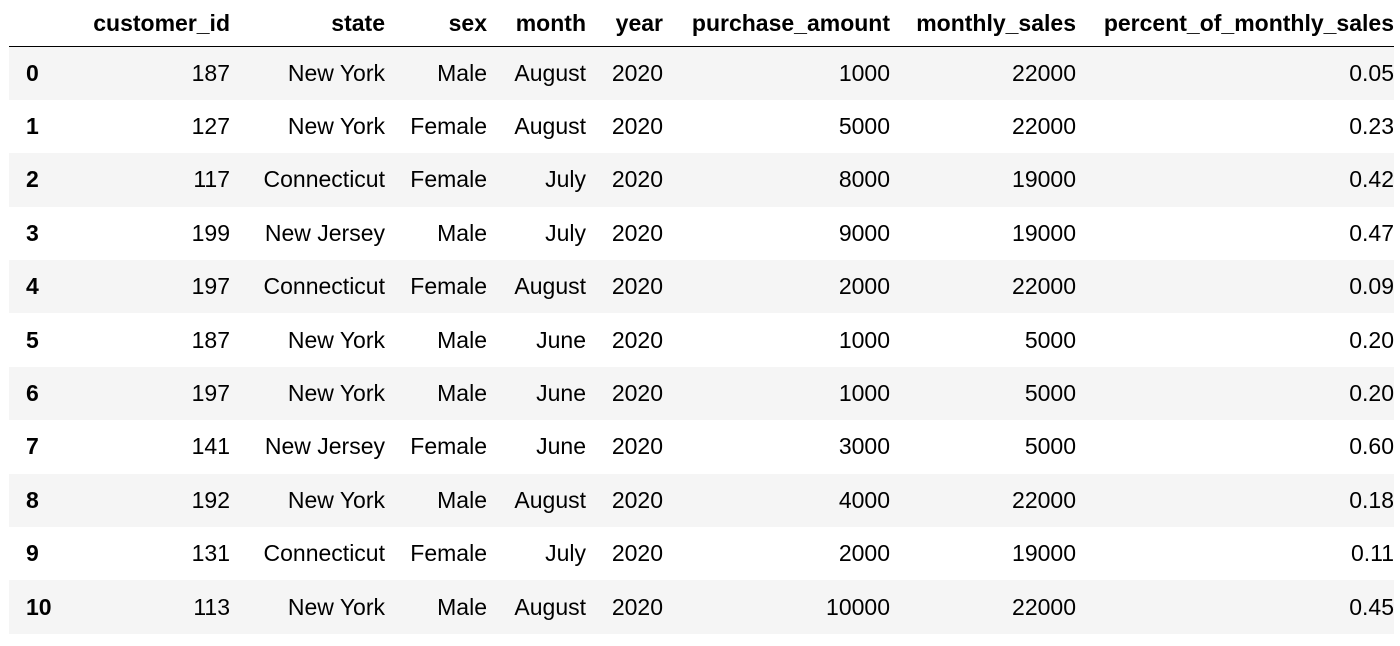  I want to click on cell-percent-of-monthly-sales: 0.23, so click(1371, 126).